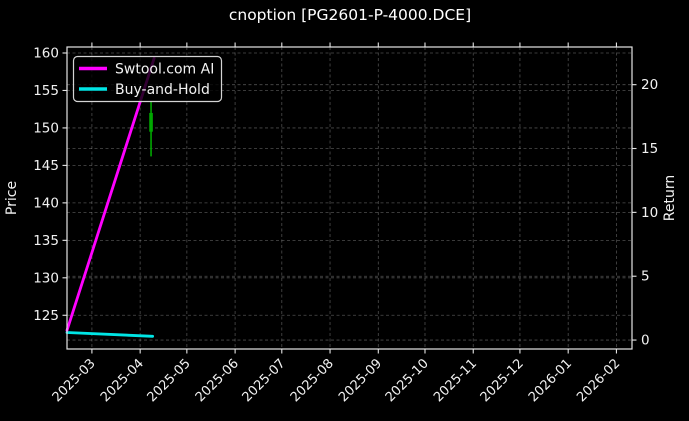 The width and height of the screenshot is (689, 421). What do you see at coordinates (598, 380) in the screenshot?
I see `x-tick-label: 2026-02` at bounding box center [598, 380].